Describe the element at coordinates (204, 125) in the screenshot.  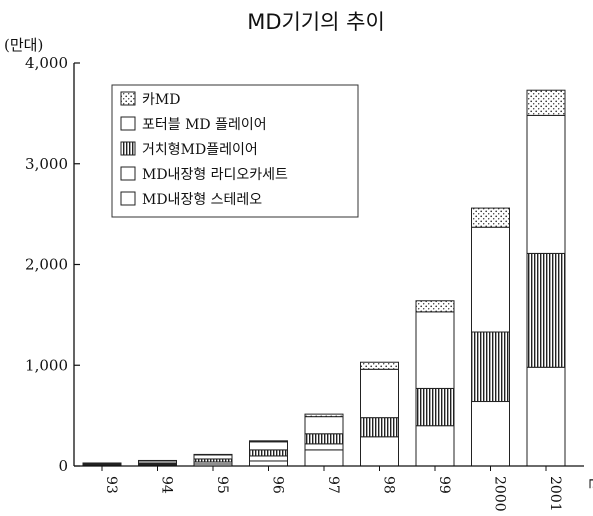
I see `legend-label-포터블-MD-플레이어: 포터블 MD 플레이어` at that location.